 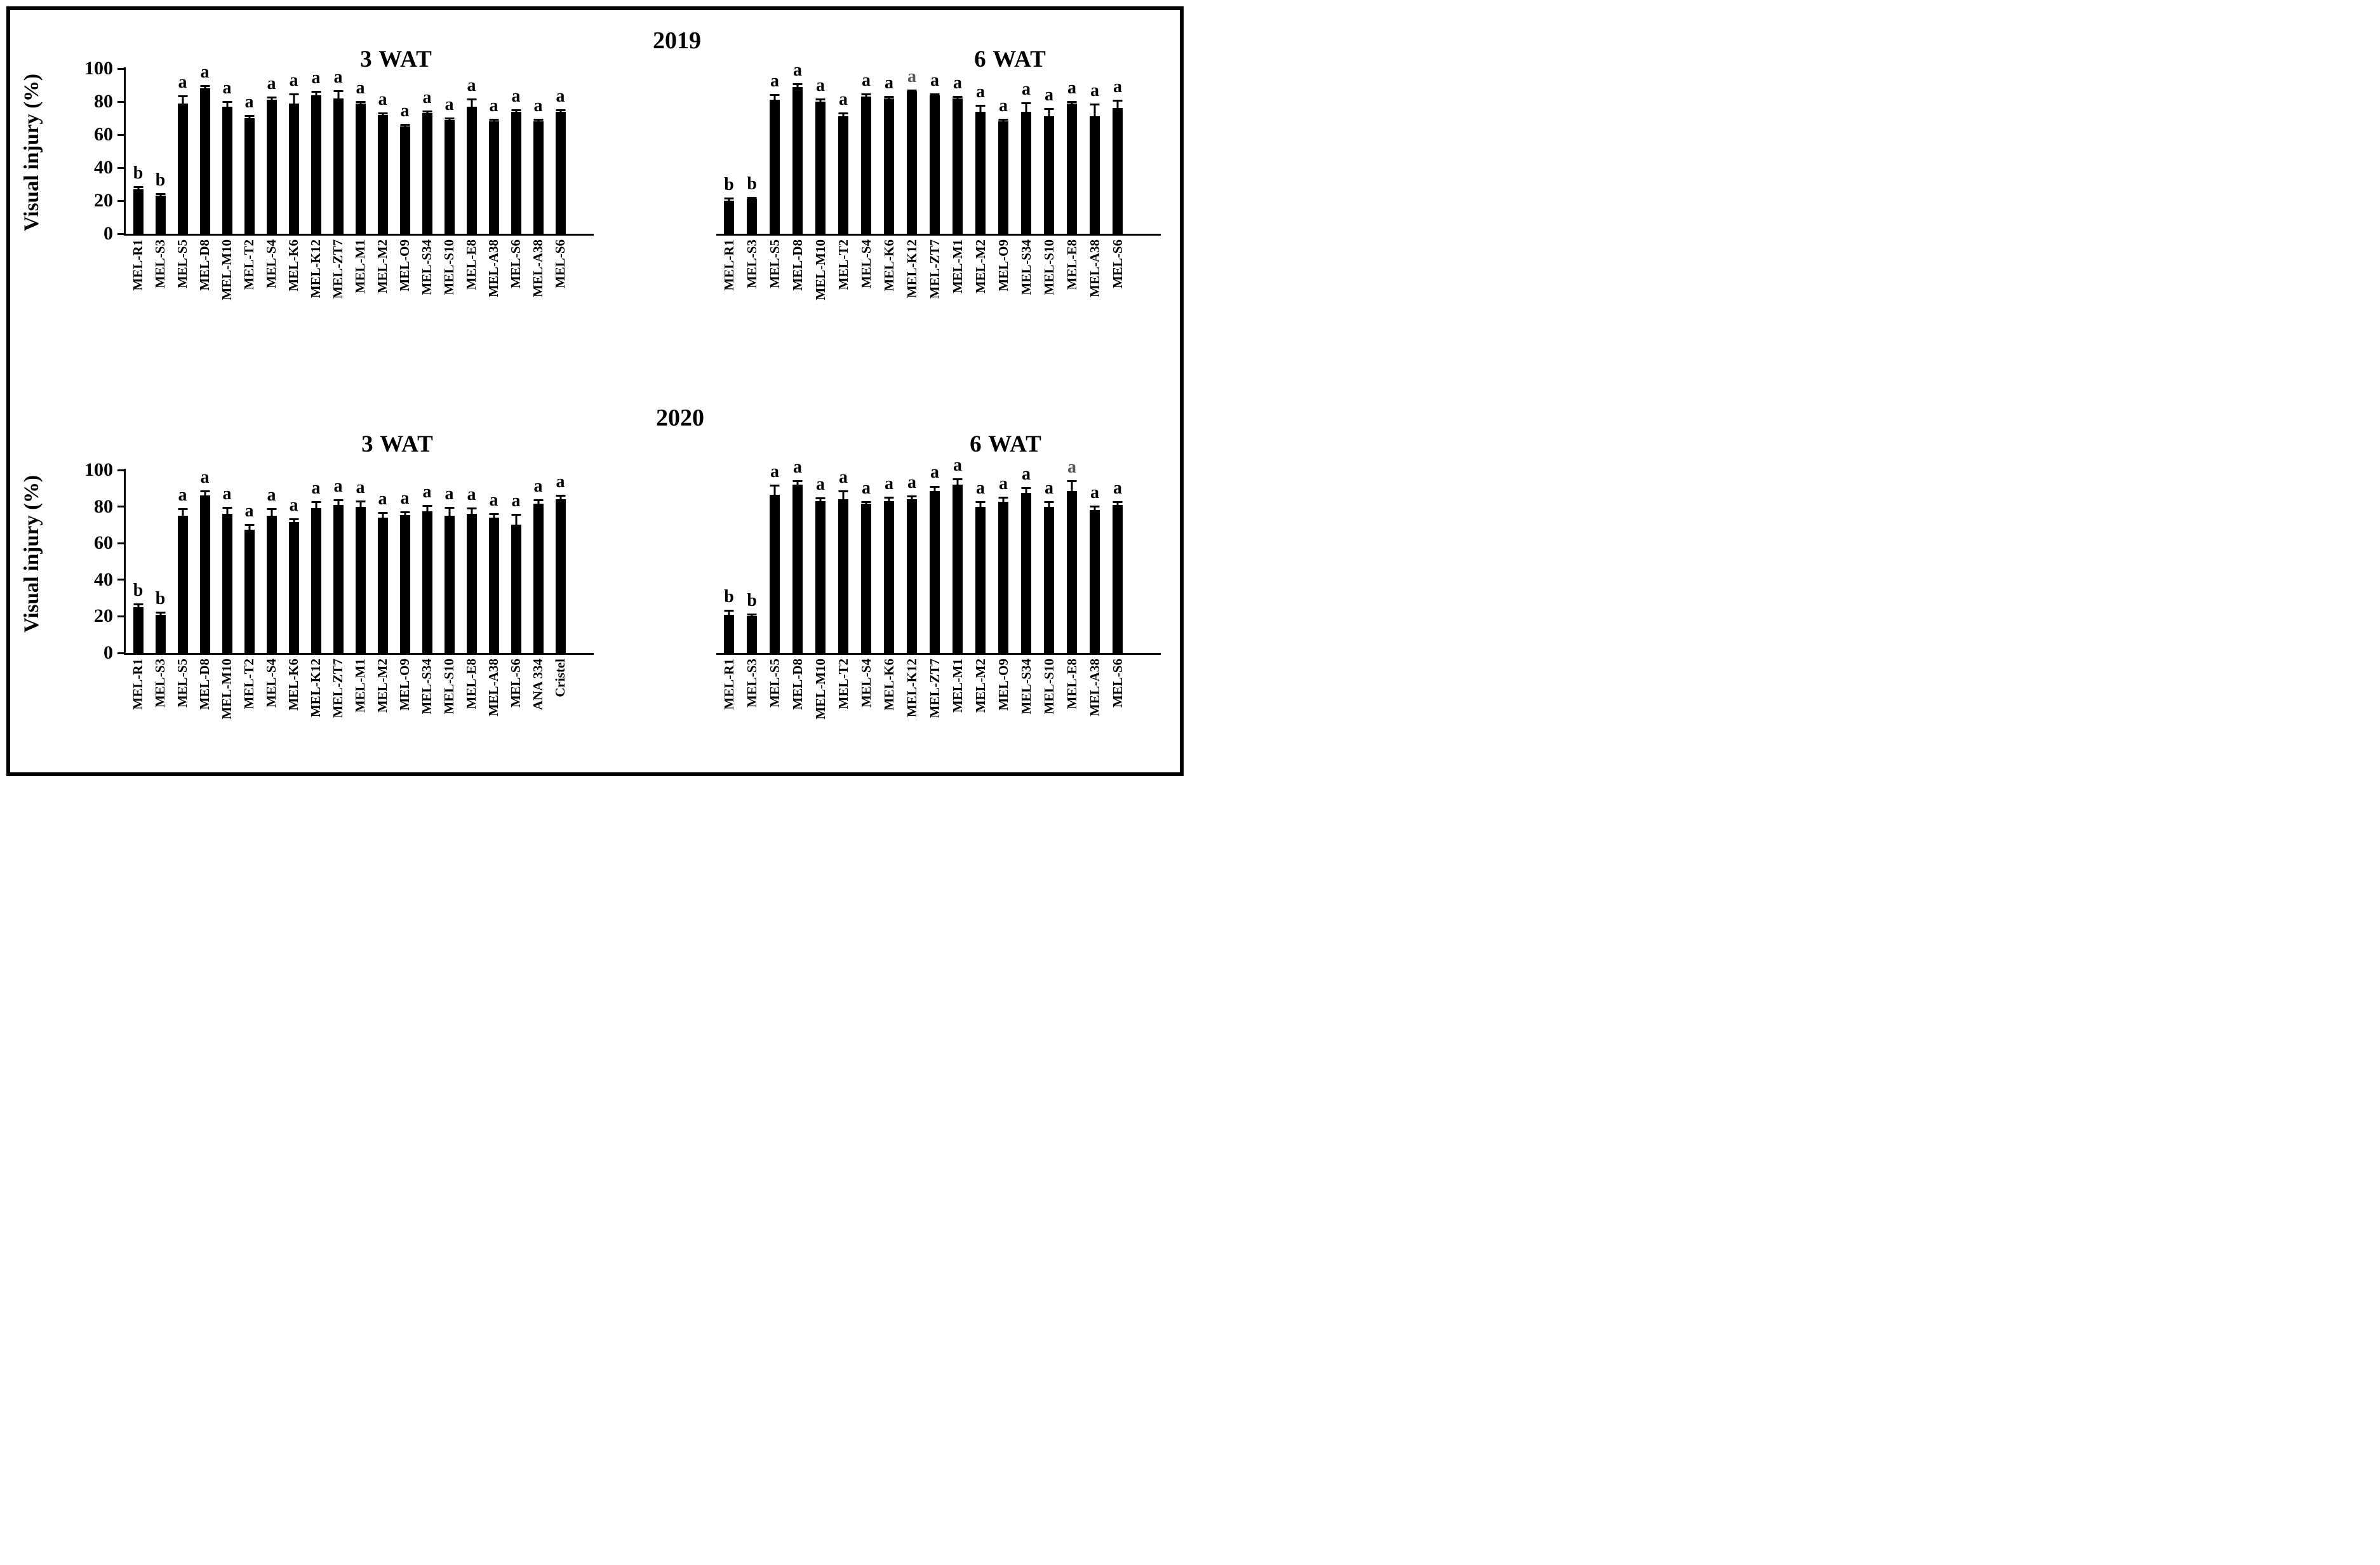 What do you see at coordinates (98, 68) in the screenshot?
I see `y-axis-tick-label: 100` at bounding box center [98, 68].